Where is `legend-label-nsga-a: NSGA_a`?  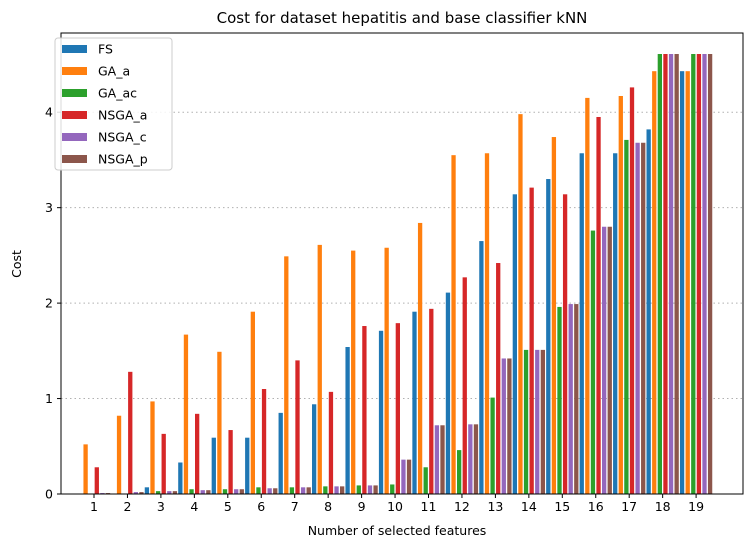
legend-label-nsga-a: NSGA_a is located at coordinates (122, 115).